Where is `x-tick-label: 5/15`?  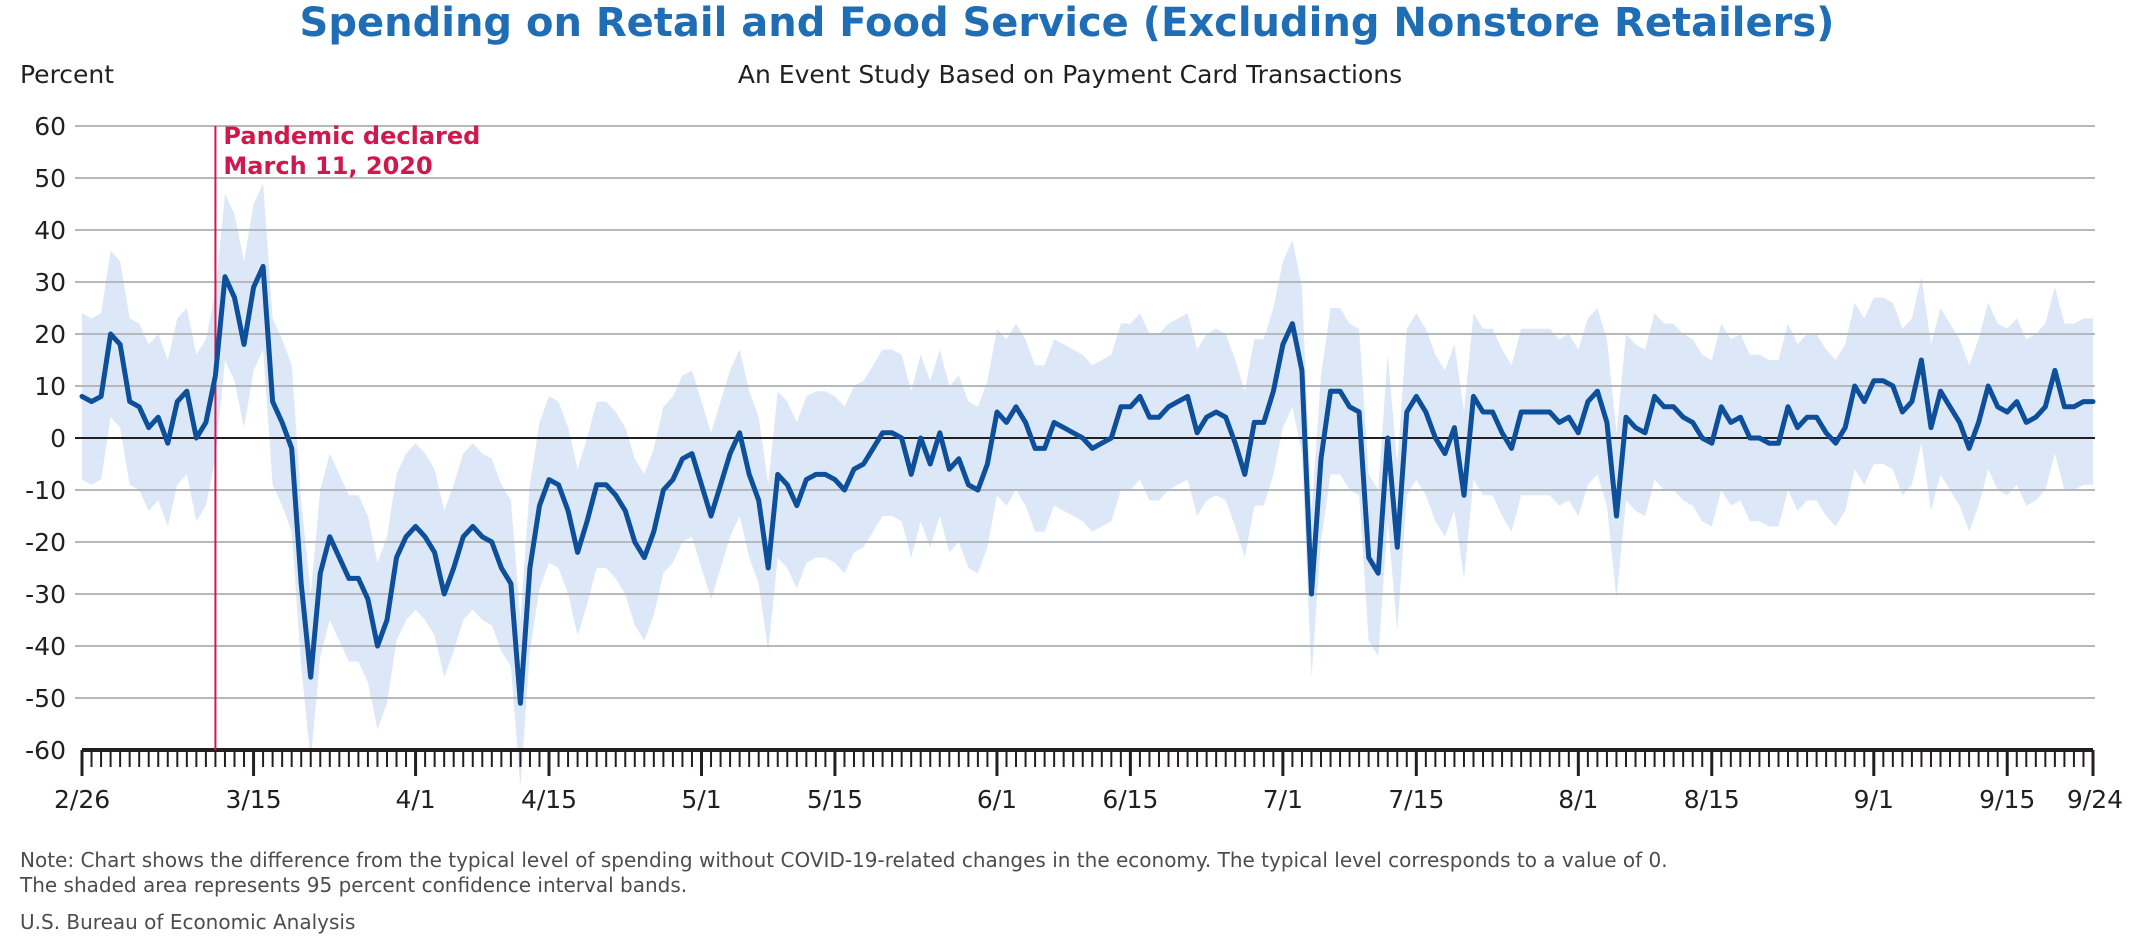
x-tick-label: 5/15 is located at coordinates (835, 799).